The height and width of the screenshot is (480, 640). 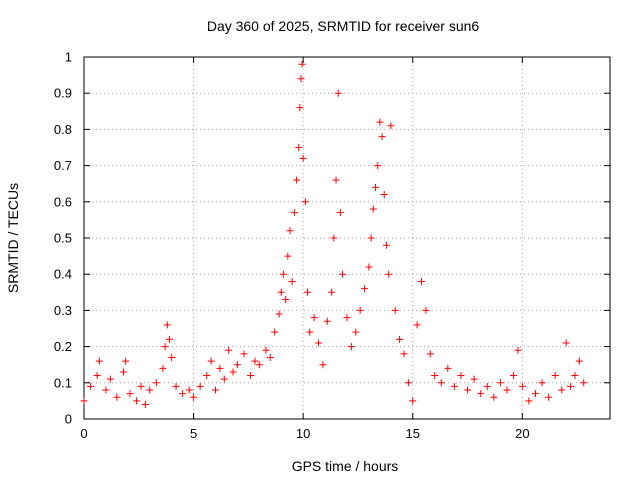 I want to click on y-tick-label: 0.2, so click(x=63, y=346).